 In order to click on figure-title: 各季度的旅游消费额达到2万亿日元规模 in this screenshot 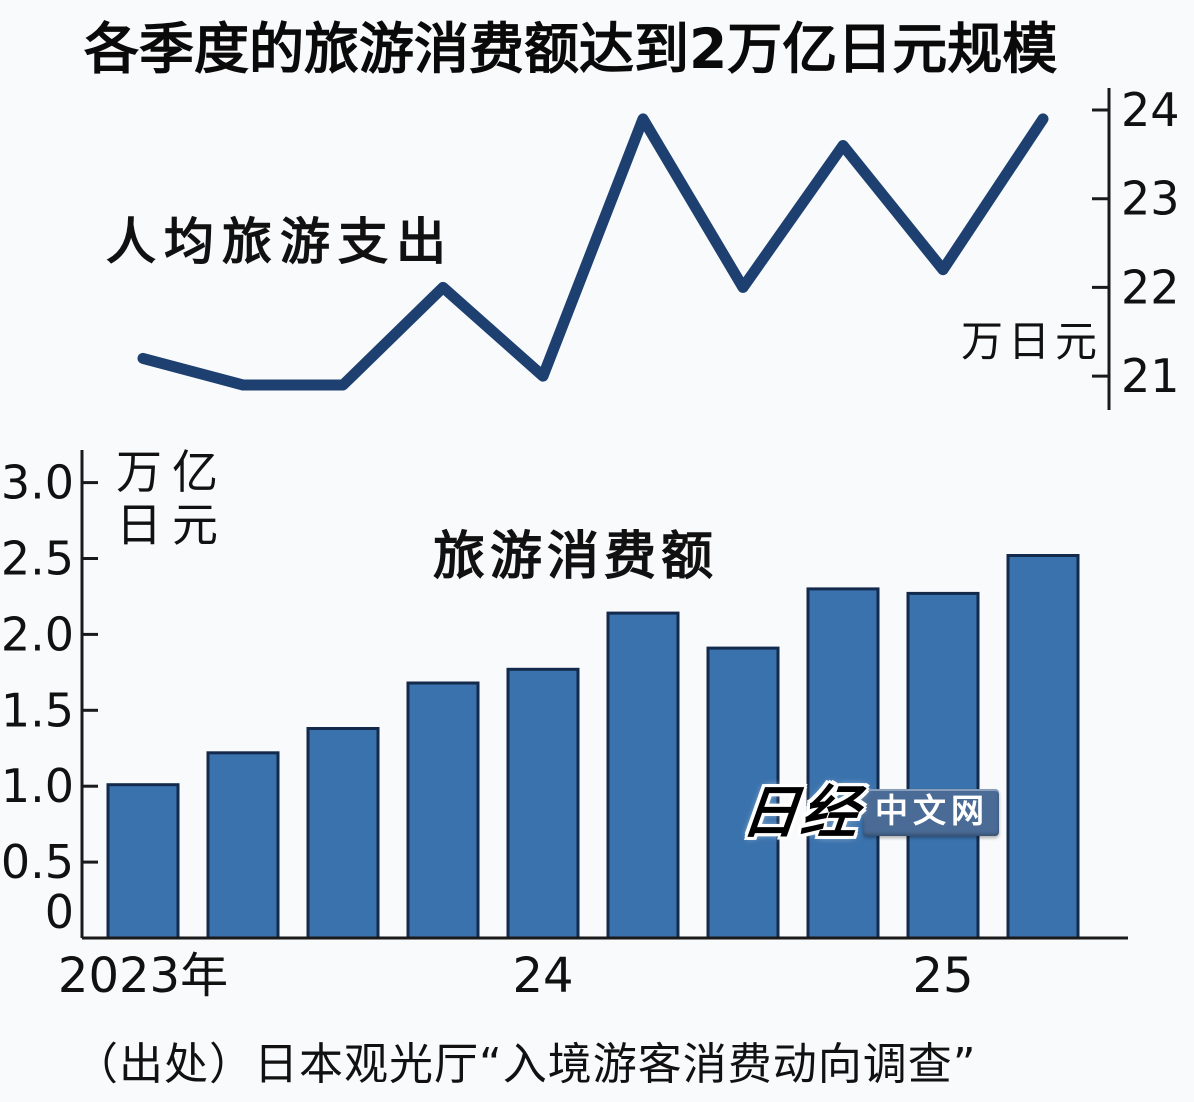, I will do `click(571, 49)`.